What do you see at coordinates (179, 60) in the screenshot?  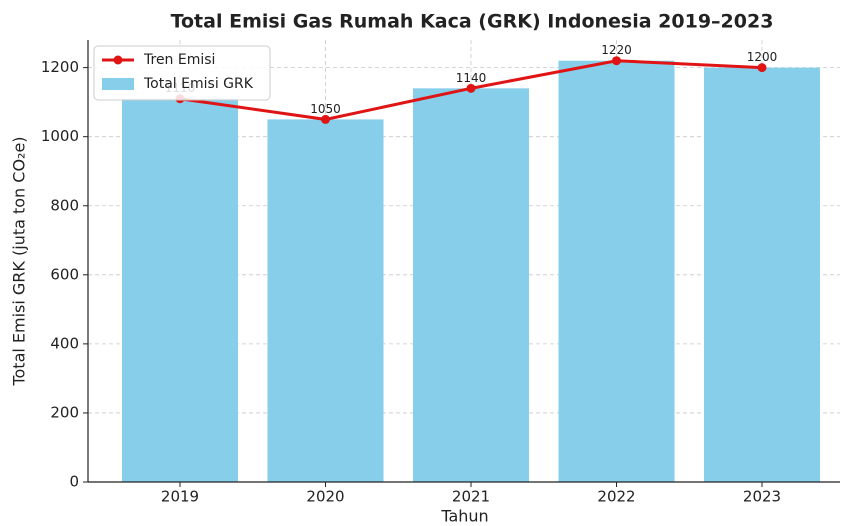 I see `legend-label: Tren Emisi` at bounding box center [179, 60].